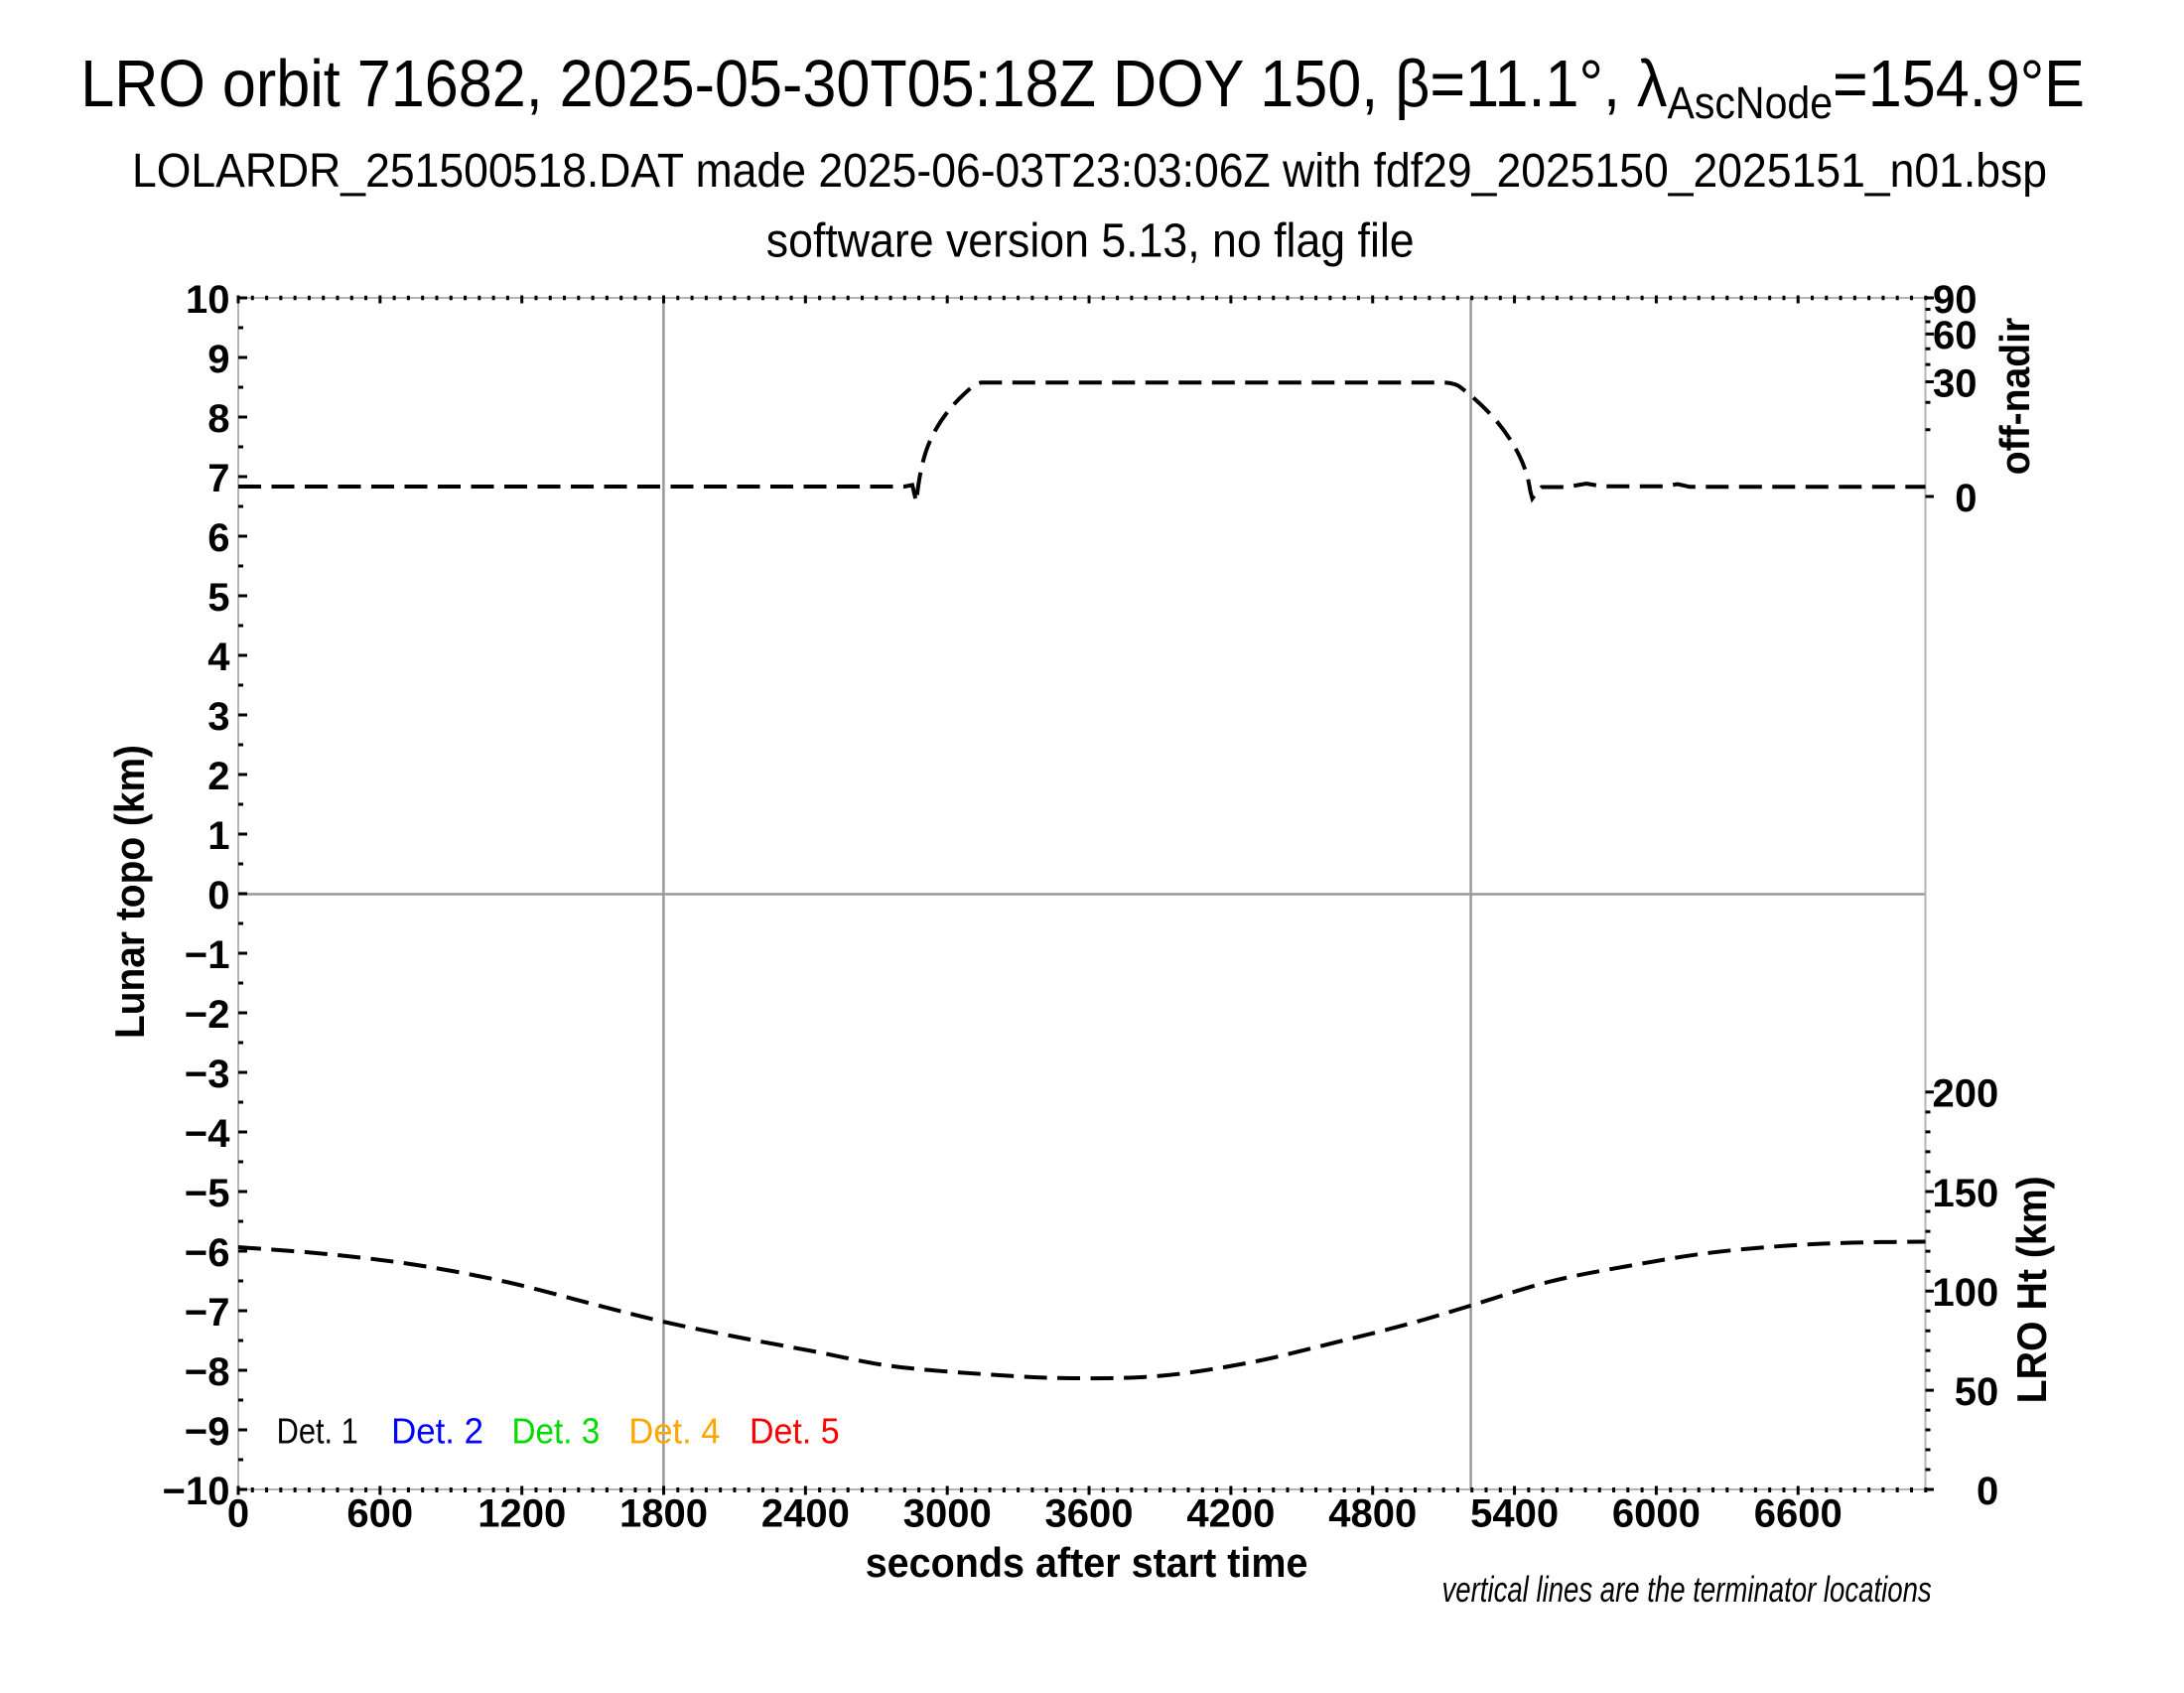 The image size is (2184, 1693). I want to click on svg-text: seconds after start time, so click(1087, 1563).